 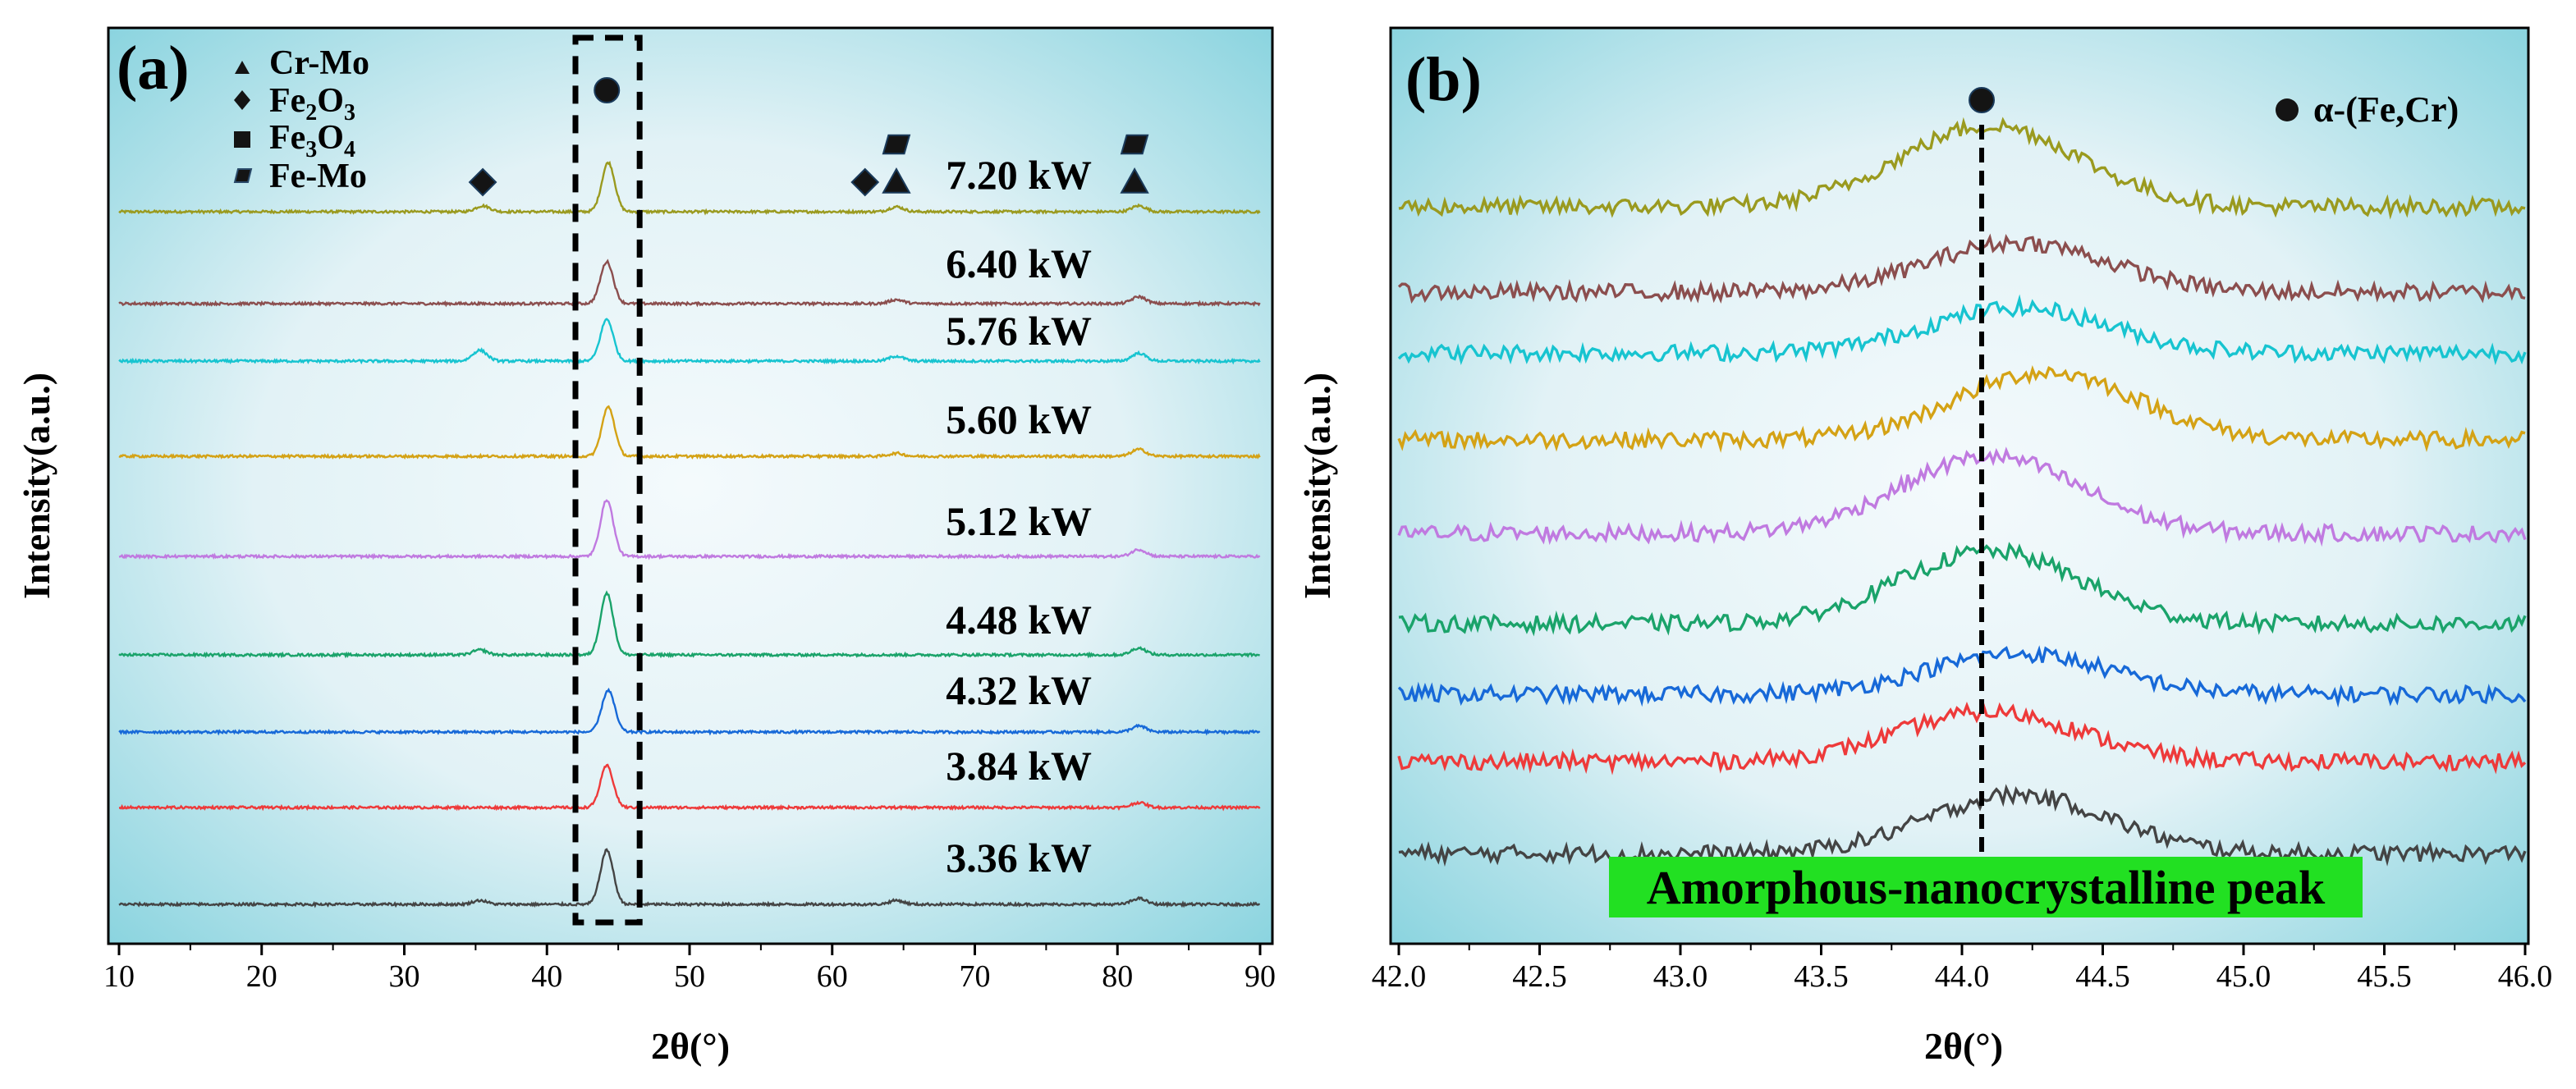 What do you see at coordinates (287, 101) in the screenshot?
I see `legend-label-fe2o3-a: Fe` at bounding box center [287, 101].